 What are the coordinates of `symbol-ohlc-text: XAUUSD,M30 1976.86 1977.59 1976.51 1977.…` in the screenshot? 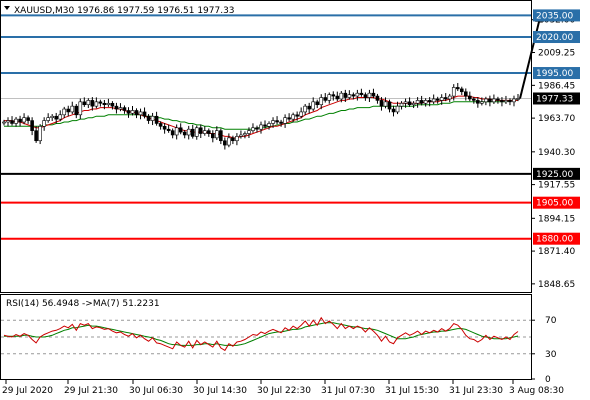 It's located at (124, 11).